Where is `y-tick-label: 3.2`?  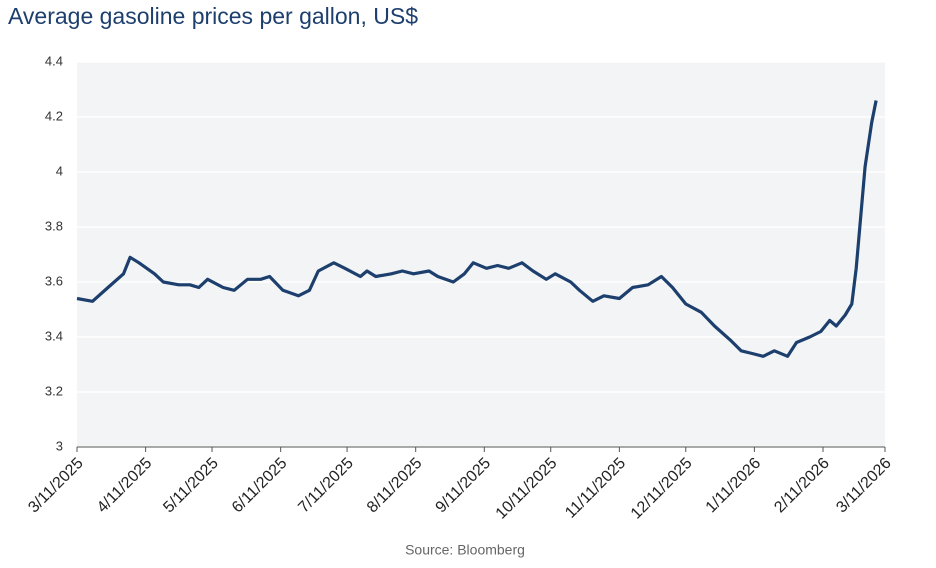 y-tick-label: 3.2 is located at coordinates (54, 390).